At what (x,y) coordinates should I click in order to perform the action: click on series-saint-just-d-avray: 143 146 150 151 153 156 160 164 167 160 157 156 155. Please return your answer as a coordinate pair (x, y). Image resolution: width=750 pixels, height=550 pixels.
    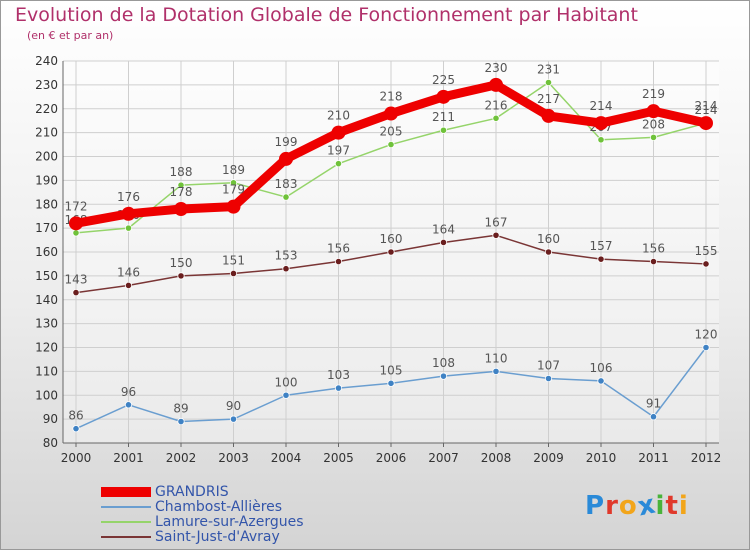
    Looking at the image, I should click on (391, 256).